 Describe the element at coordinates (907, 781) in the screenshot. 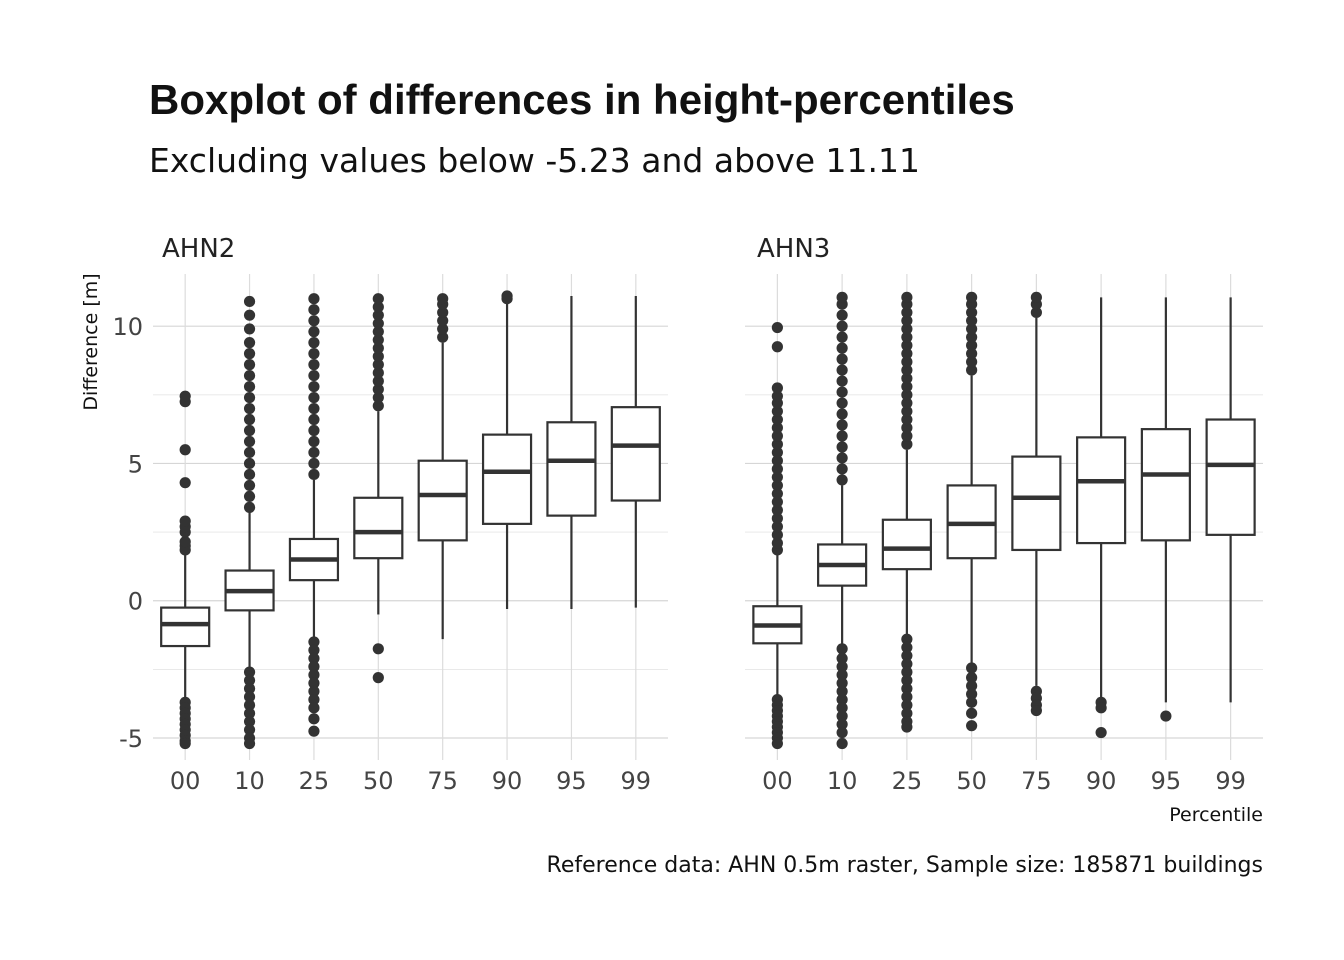

I see `x-tick-label: 25` at that location.